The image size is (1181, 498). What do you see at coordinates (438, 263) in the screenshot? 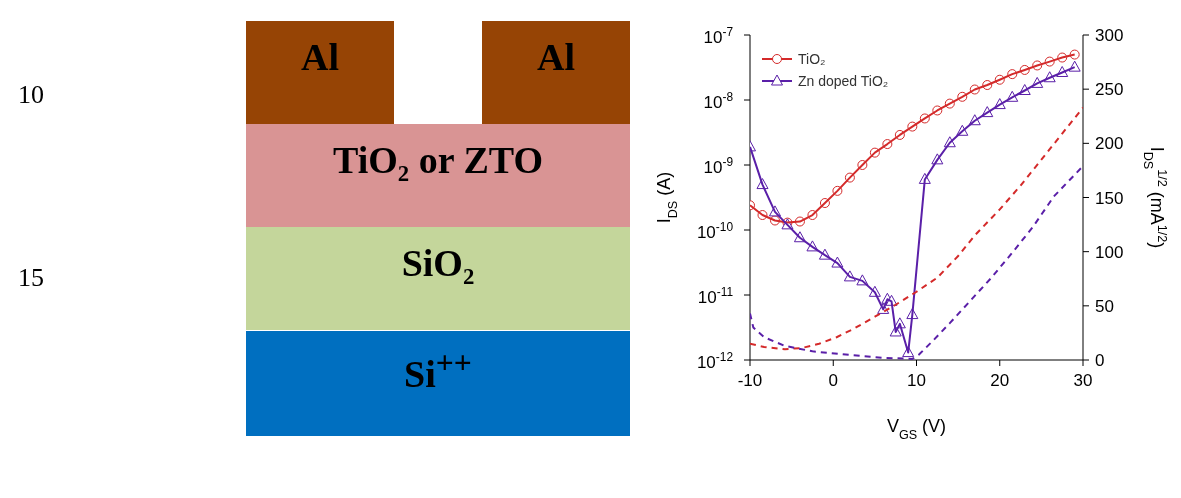
I see `text: SiO₂` at bounding box center [438, 263].